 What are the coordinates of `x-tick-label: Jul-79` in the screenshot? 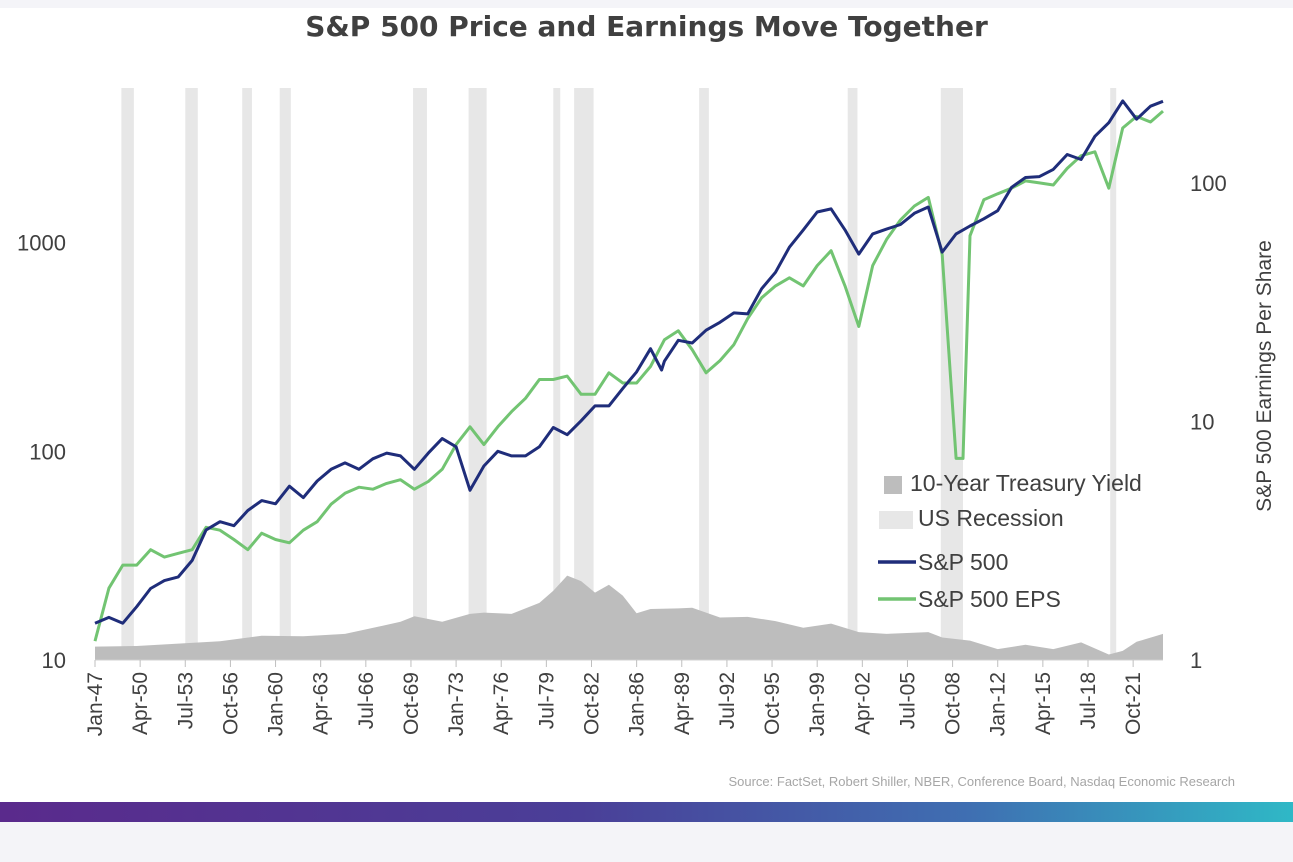 It's located at (546, 700).